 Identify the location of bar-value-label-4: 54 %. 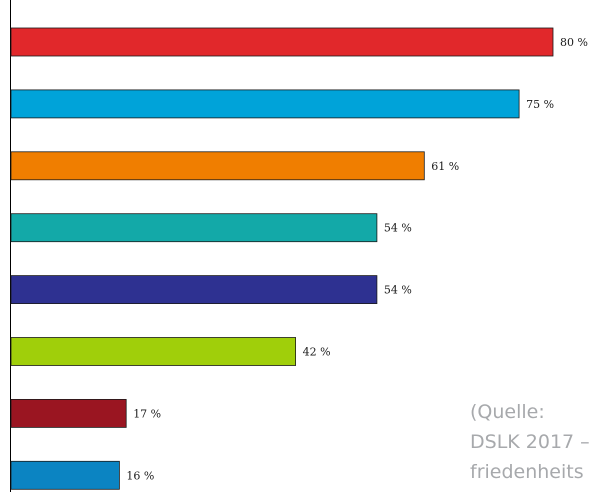
(398, 228).